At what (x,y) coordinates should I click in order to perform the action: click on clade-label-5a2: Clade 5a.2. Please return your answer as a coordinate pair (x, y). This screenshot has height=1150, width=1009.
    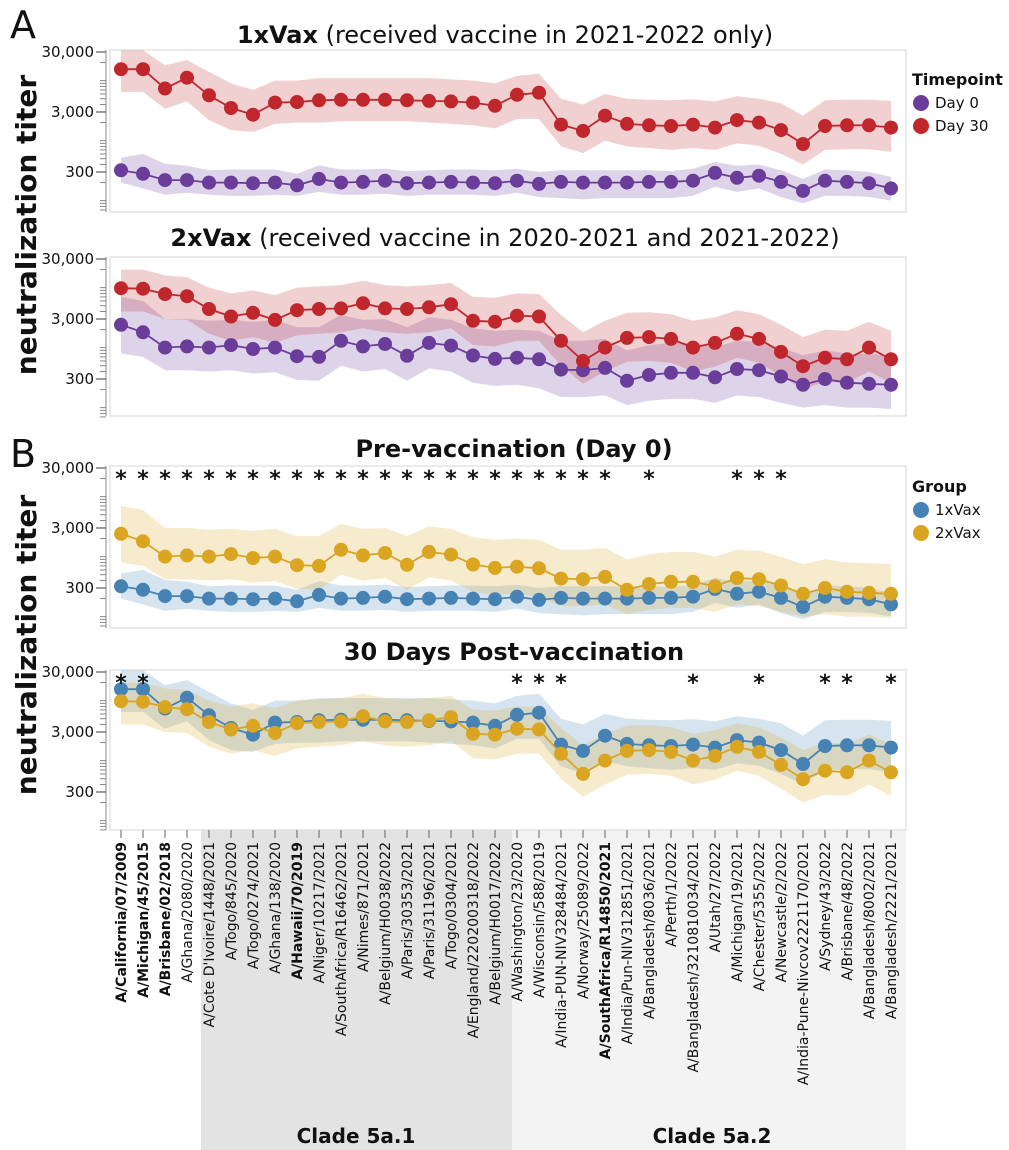
    Looking at the image, I should click on (712, 1136).